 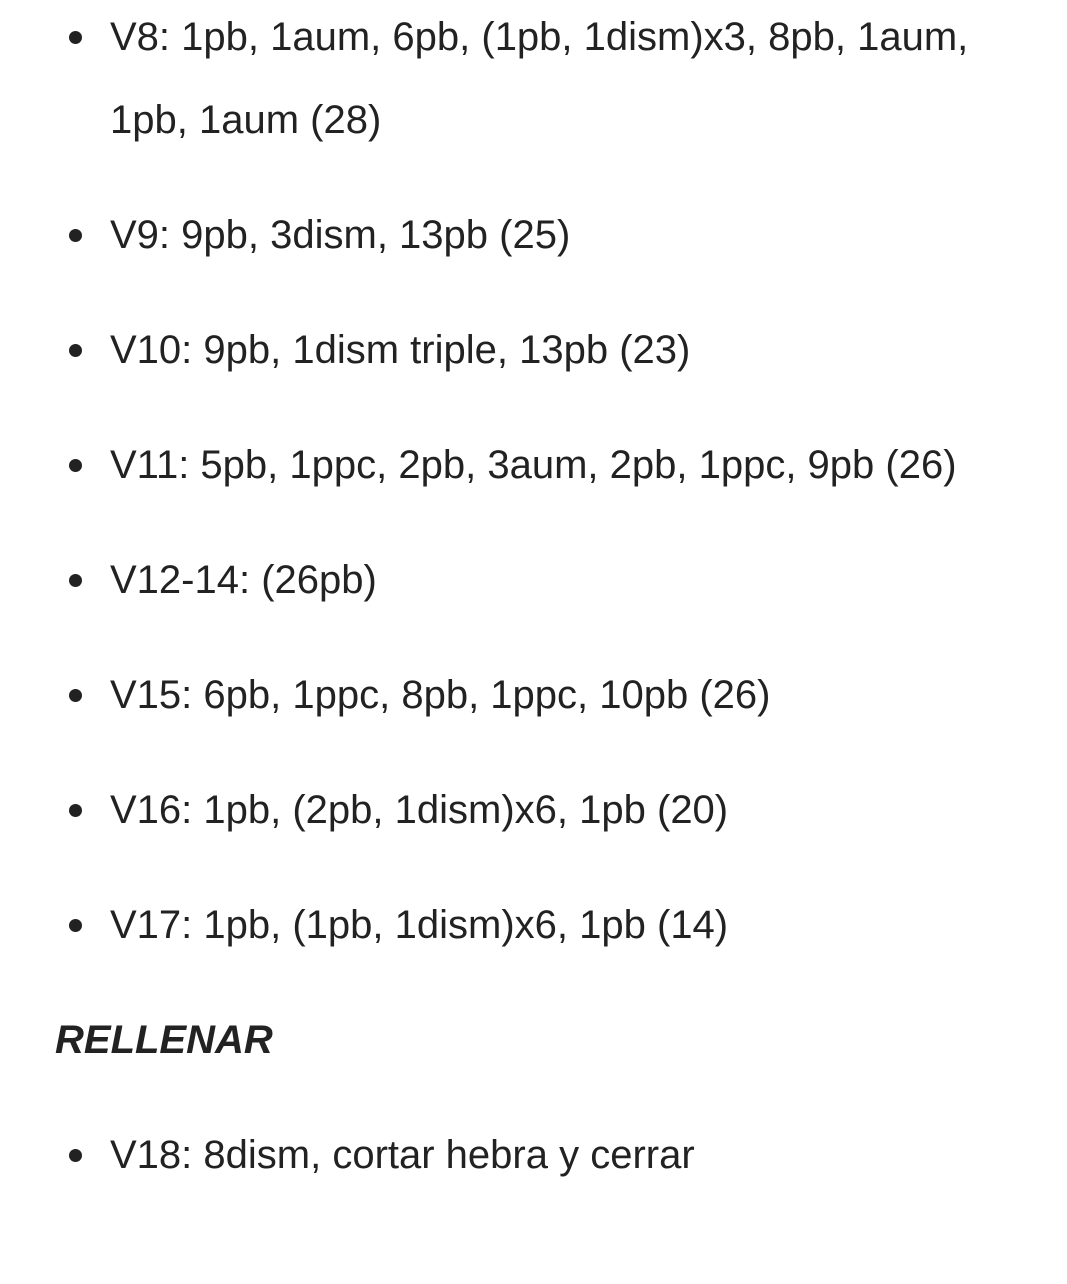 I want to click on list-item-text: V9: 9pb, 3dism, 13pb (25), so click(x=340, y=235).